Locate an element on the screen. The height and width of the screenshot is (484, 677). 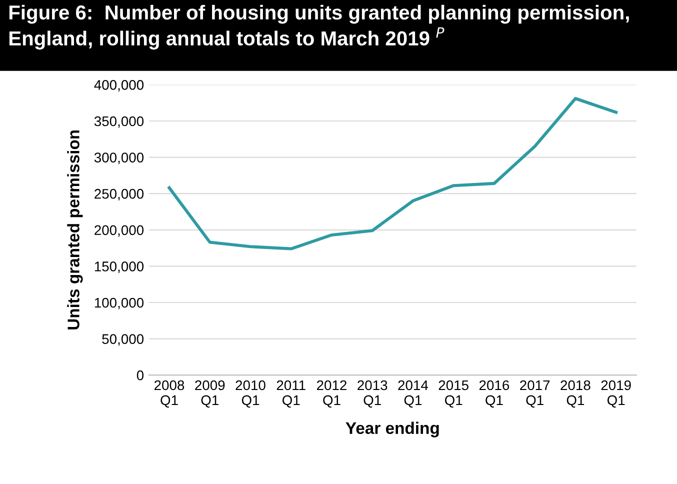
y-tick-label: 350,000 is located at coordinates (119, 122).